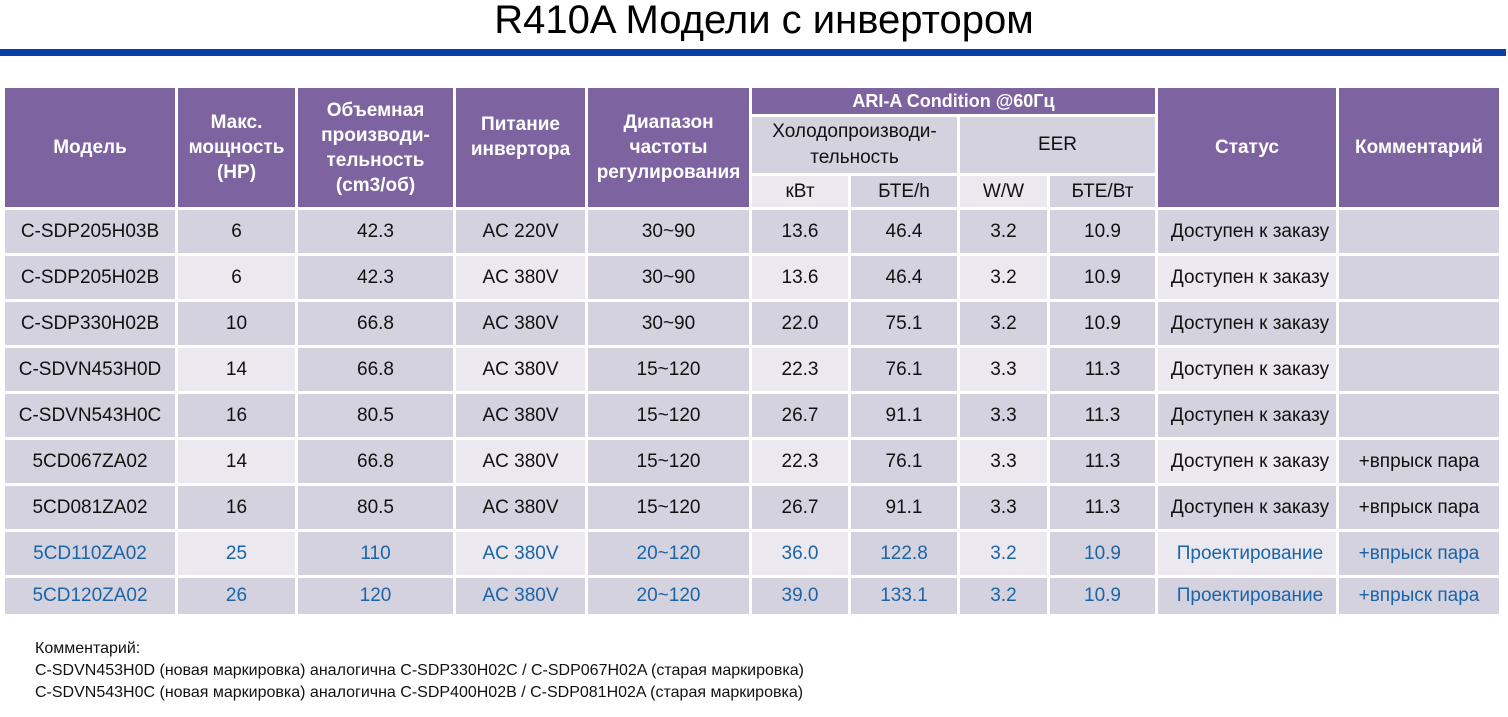  Describe the element at coordinates (1003, 191) in the screenshot. I see `header-unit-ww: W/W` at that location.